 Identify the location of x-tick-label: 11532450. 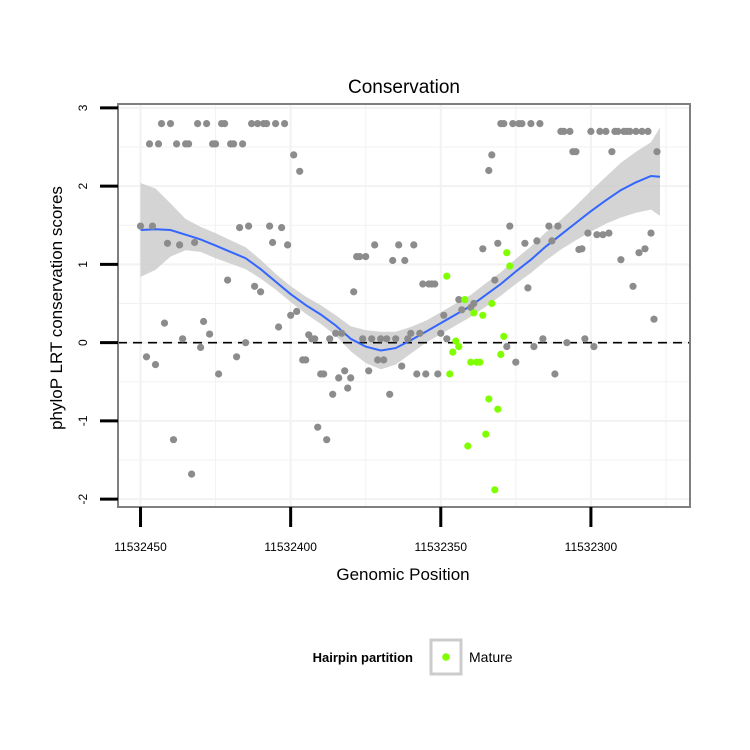
(140, 547).